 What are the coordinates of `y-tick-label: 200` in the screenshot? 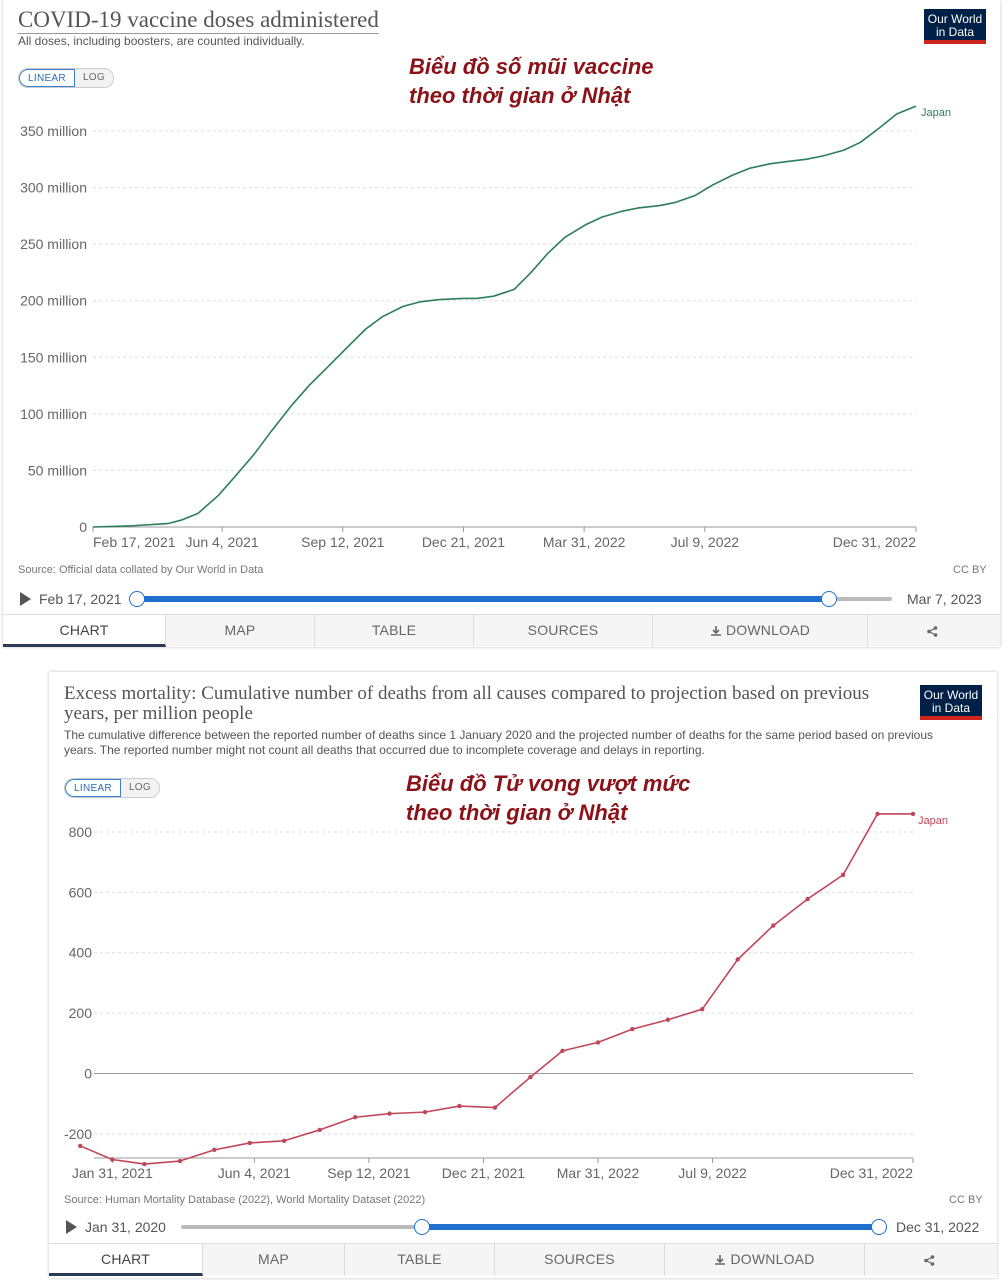 It's located at (81, 1013).